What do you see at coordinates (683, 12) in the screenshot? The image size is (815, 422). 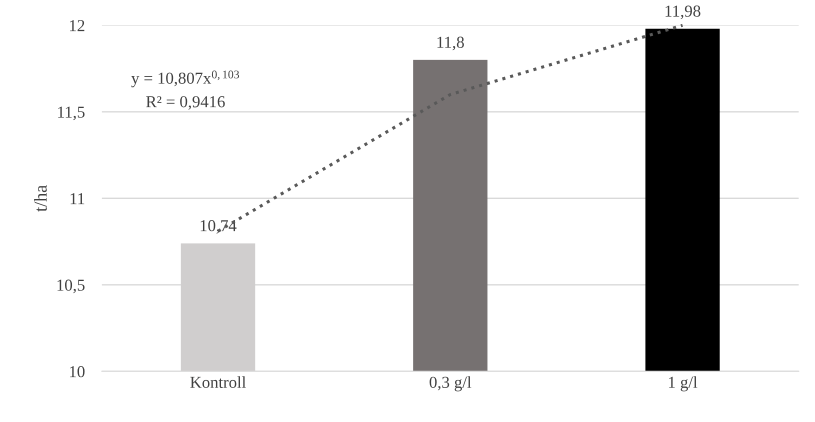 I see `data-label: 11,98` at bounding box center [683, 12].